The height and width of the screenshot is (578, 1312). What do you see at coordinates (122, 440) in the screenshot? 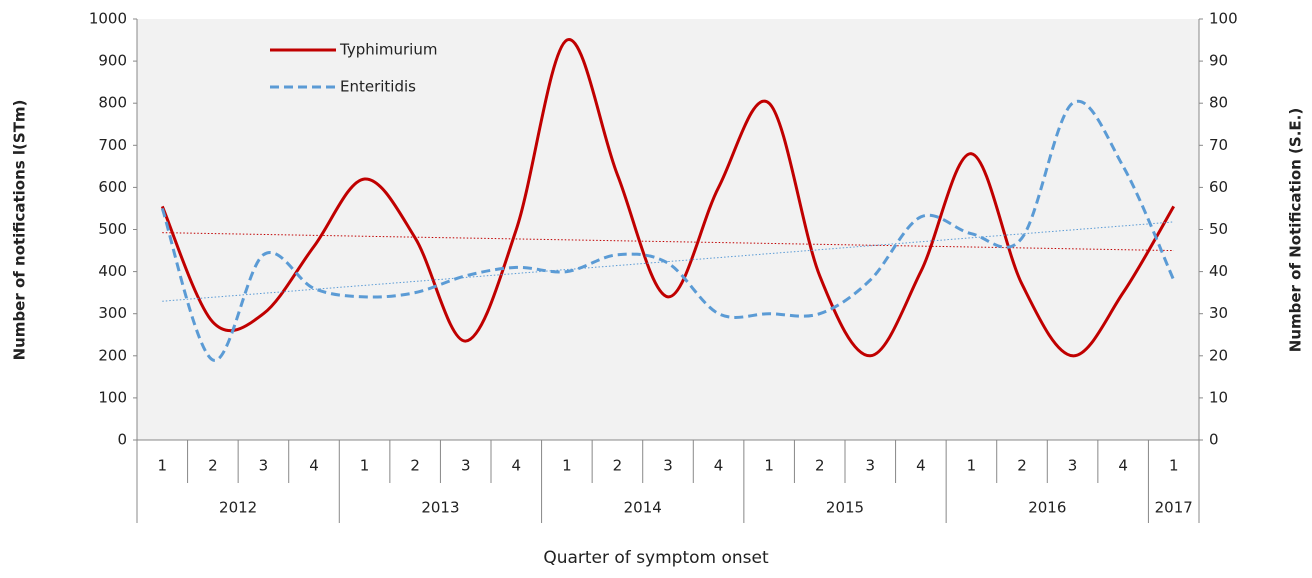
I see `y-tick-label: 0` at bounding box center [122, 440].